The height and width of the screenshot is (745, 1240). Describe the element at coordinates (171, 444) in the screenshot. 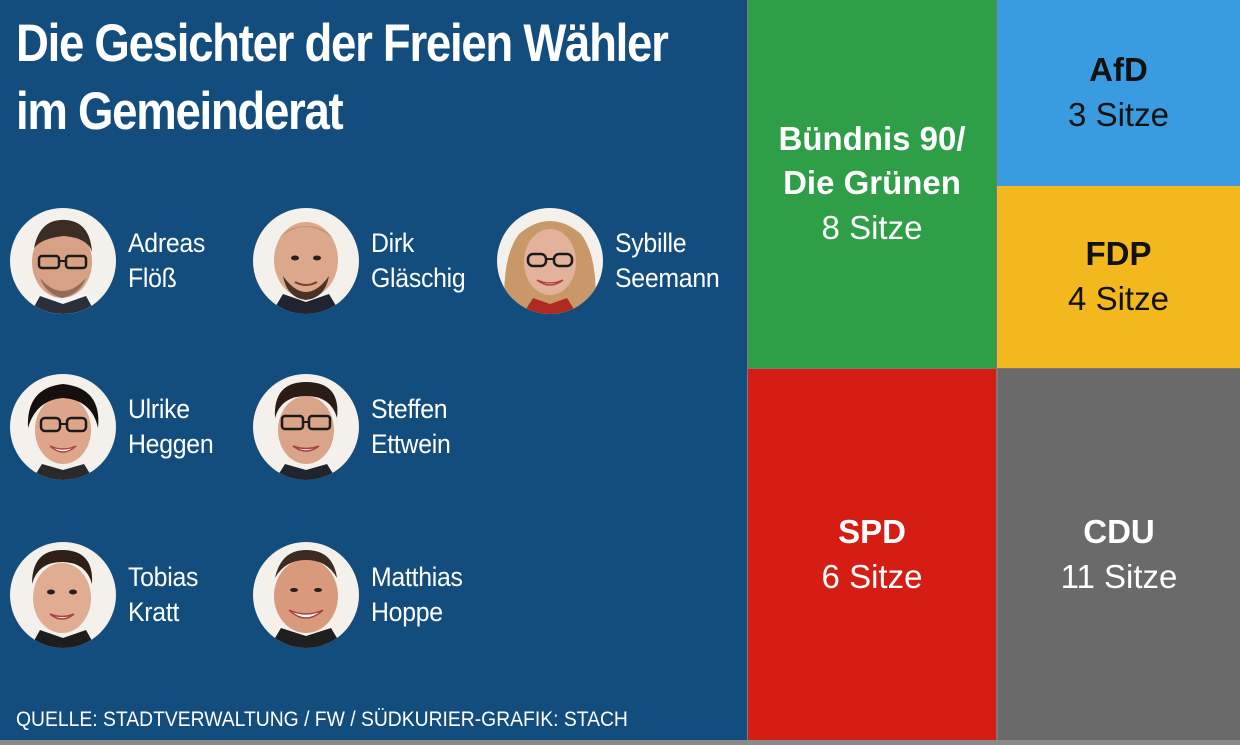

I see `last-name: Heggen` at that location.